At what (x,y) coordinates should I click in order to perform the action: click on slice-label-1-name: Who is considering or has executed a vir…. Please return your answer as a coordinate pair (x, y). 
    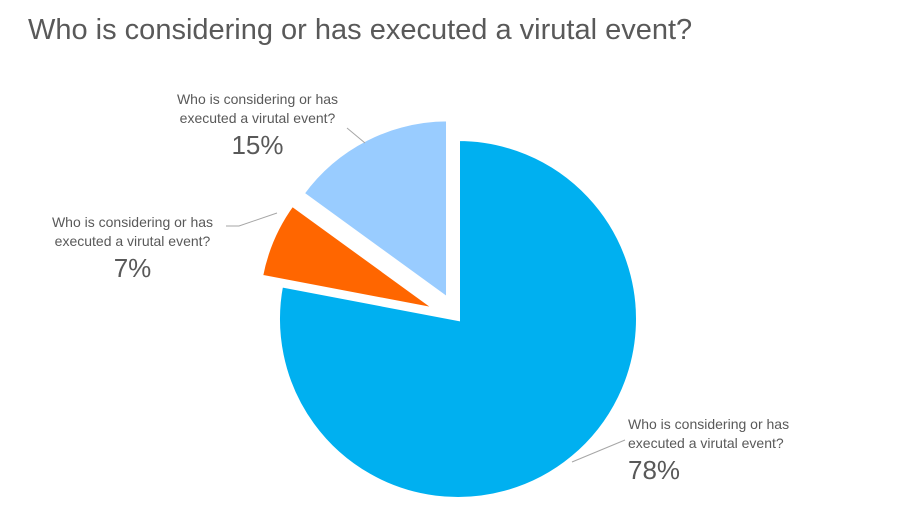
    Looking at the image, I should click on (132, 231).